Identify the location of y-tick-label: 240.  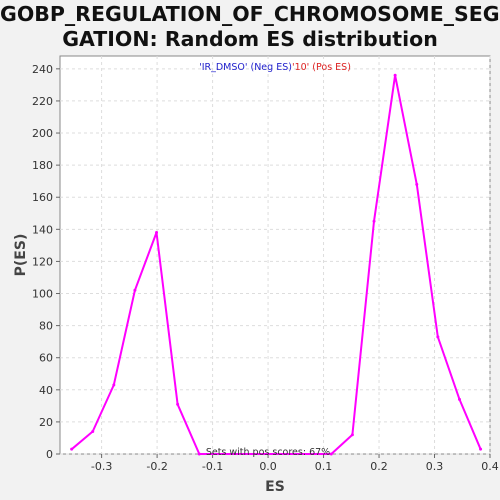
(42, 69).